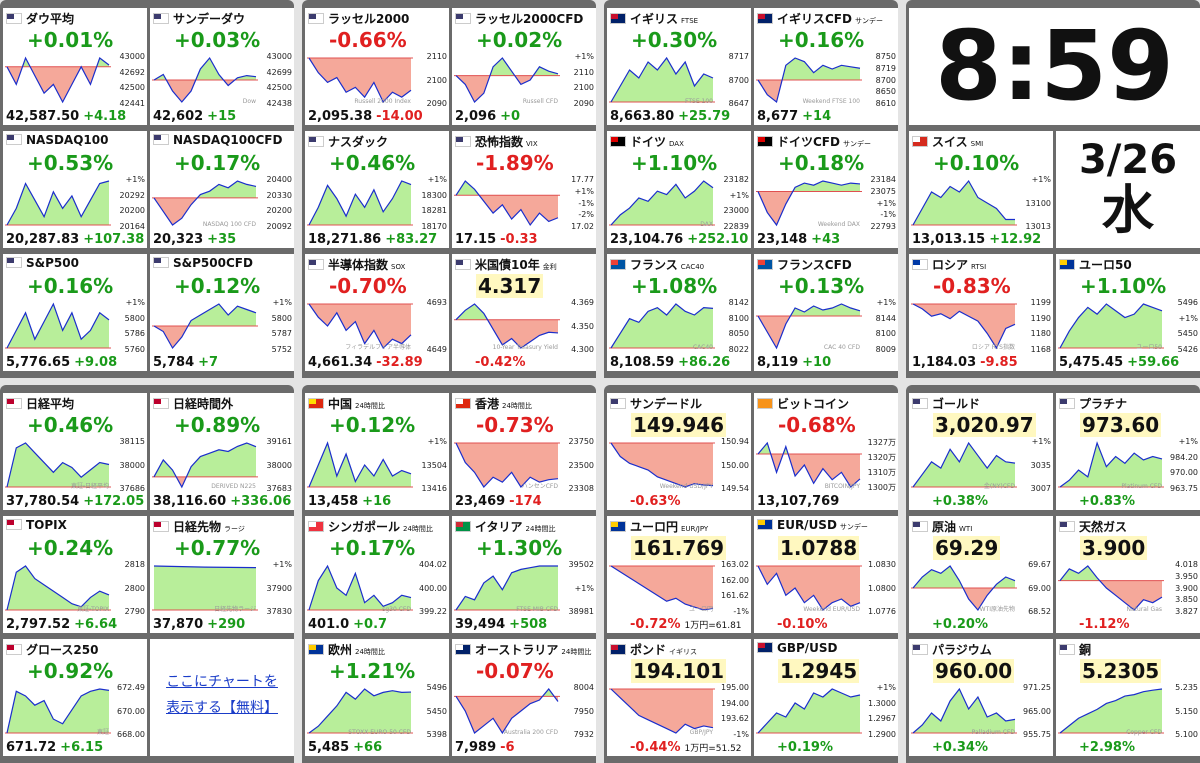 The image size is (1200, 763). I want to click on axis-label: 22793, so click(883, 226).